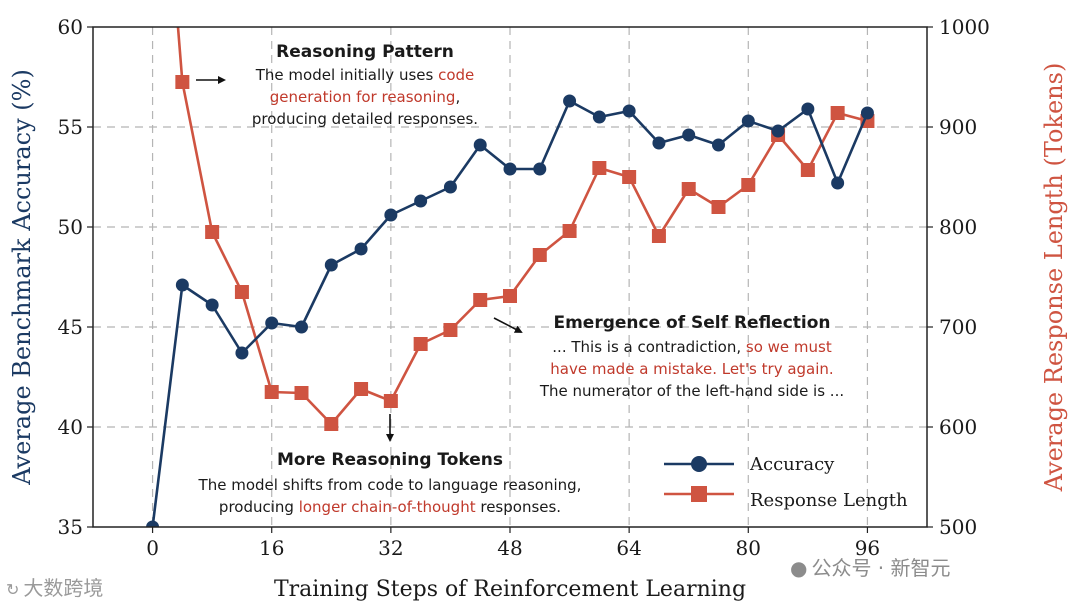 This screenshot has width=1080, height=608. Describe the element at coordinates (509, 548) in the screenshot. I see `x-tick-label: 48` at that location.